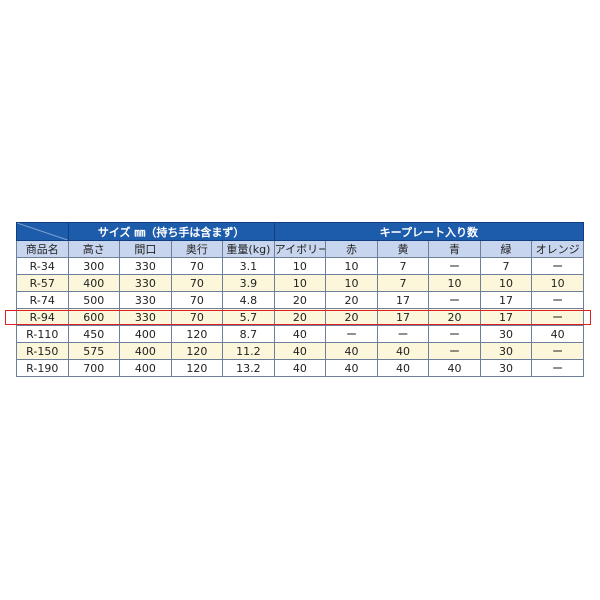 This screenshot has width=600, height=600. Describe the element at coordinates (403, 249) in the screenshot. I see `column-header: 黄` at that location.